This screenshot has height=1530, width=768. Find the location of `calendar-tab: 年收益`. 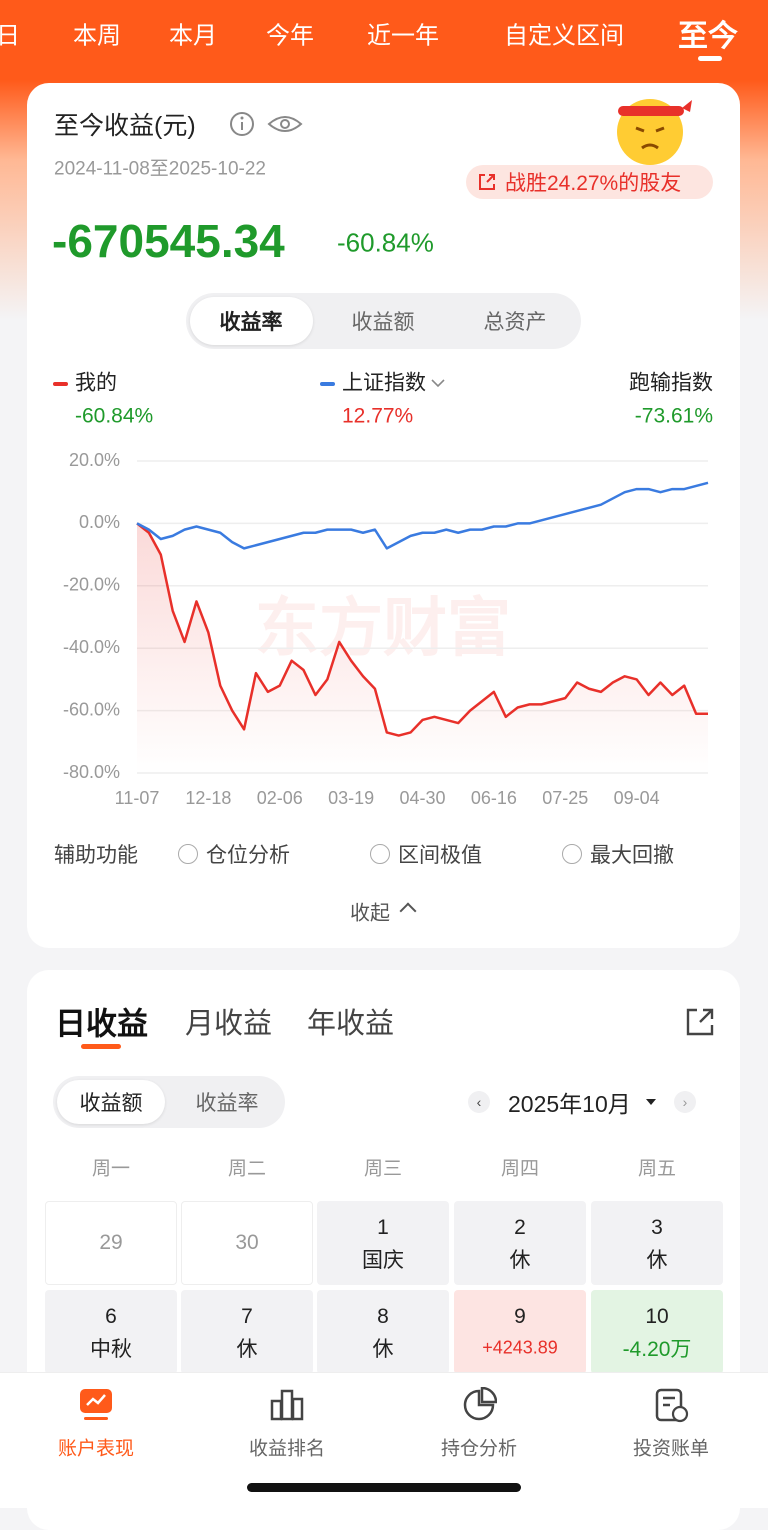

calendar-tab: 年收益 is located at coordinates (351, 1024).